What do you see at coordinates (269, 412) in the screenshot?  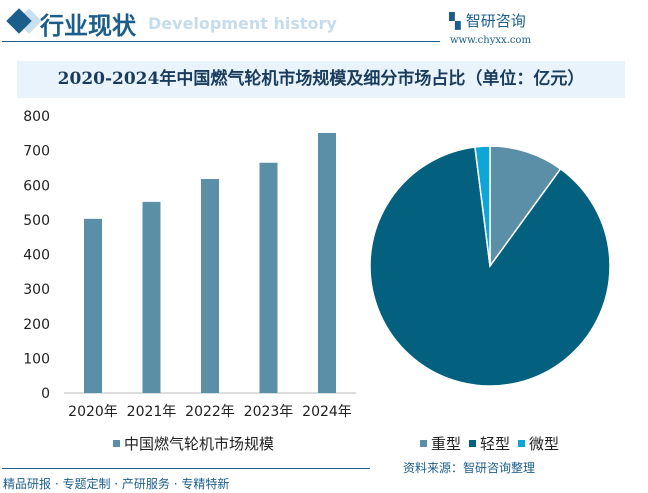 I see `x-tick-label: 2023年` at bounding box center [269, 412].